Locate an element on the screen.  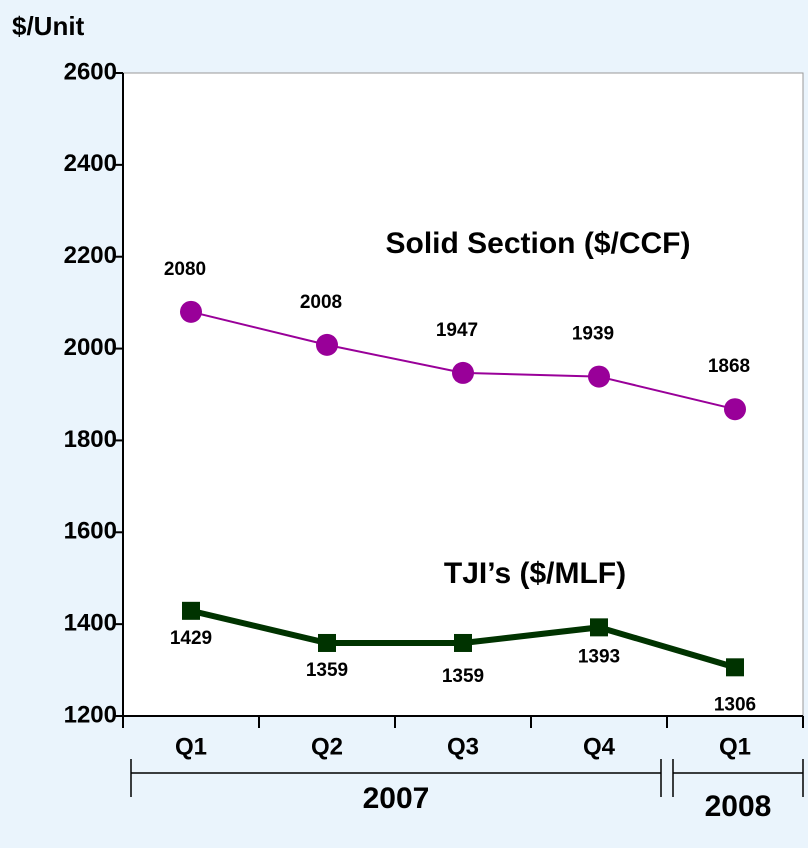
group-label: 2007 is located at coordinates (396, 798).